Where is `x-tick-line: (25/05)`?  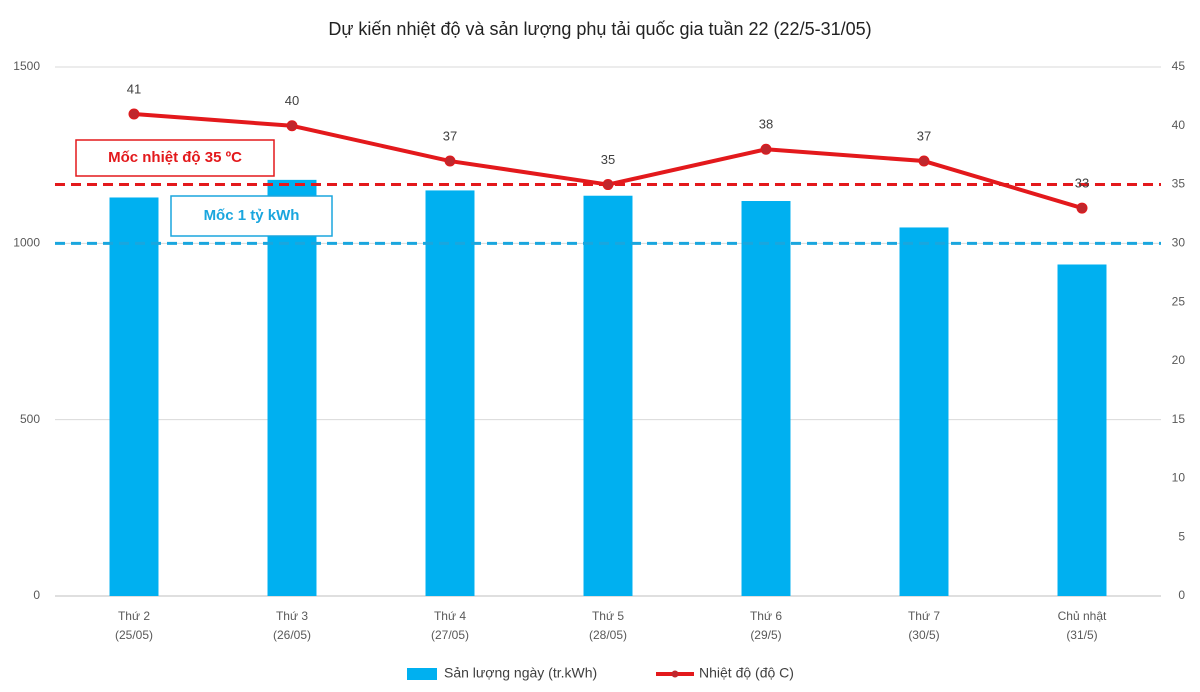 x-tick-line: (25/05) is located at coordinates (134, 635).